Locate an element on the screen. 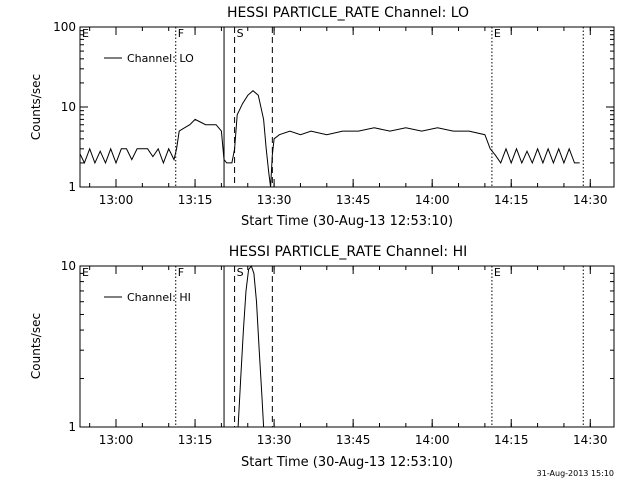 This screenshot has width=640, height=480. y-tick-label-hi-1: 10 is located at coordinates (68, 266).